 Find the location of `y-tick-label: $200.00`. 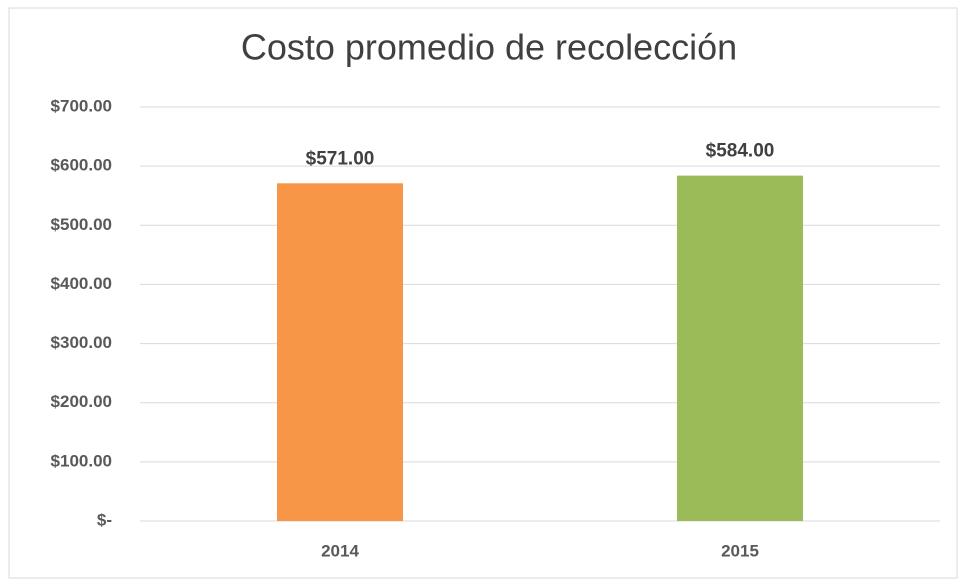

y-tick-label: $200.00 is located at coordinates (81, 401).